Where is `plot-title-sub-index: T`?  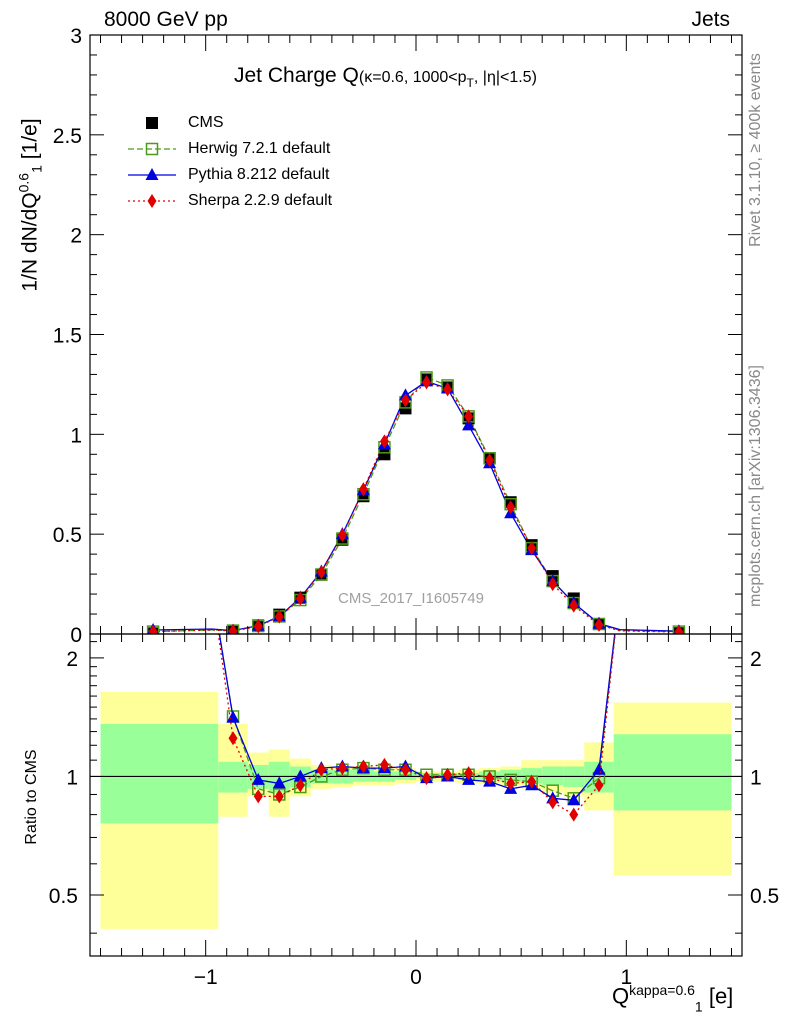
plot-title-sub-index: T is located at coordinates (470, 83).